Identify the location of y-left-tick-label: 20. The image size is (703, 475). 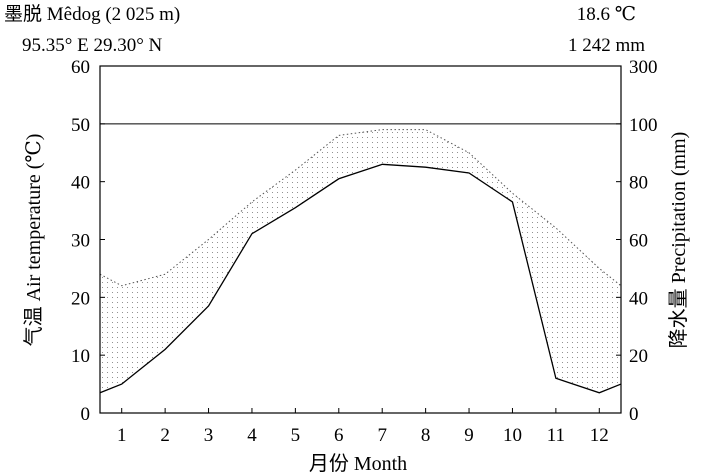
(80, 298).